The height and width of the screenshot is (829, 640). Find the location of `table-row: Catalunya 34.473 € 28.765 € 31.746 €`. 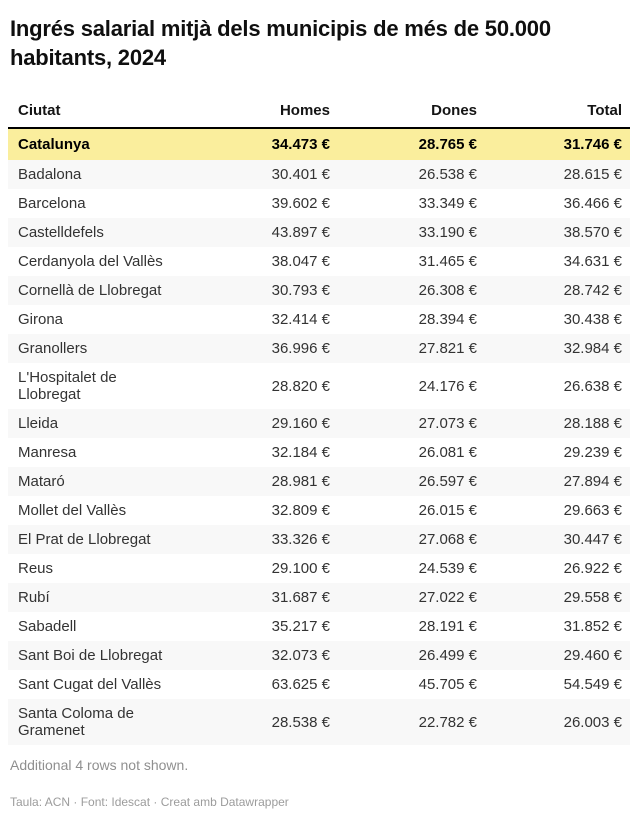

table-row: Catalunya 34.473 € 28.765 € 31.746 € is located at coordinates (319, 144).